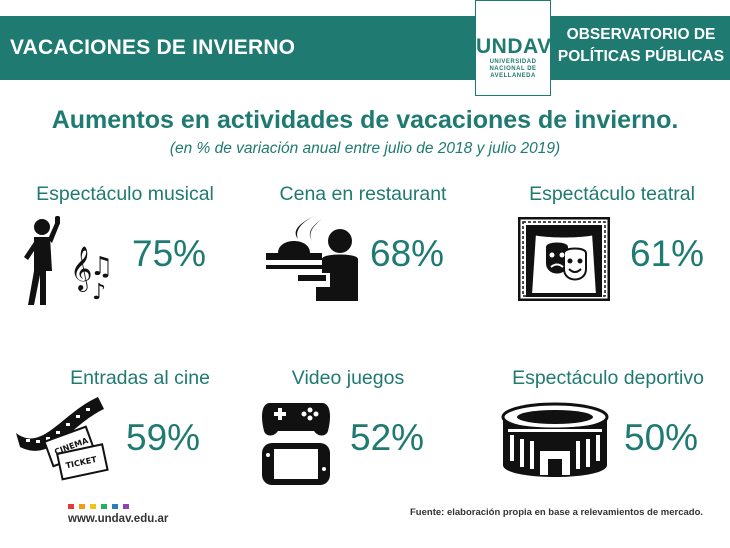 Image resolution: width=730 pixels, height=548 pixels. What do you see at coordinates (312, 258) in the screenshot?
I see `restaurant-dish-icon` at bounding box center [312, 258].